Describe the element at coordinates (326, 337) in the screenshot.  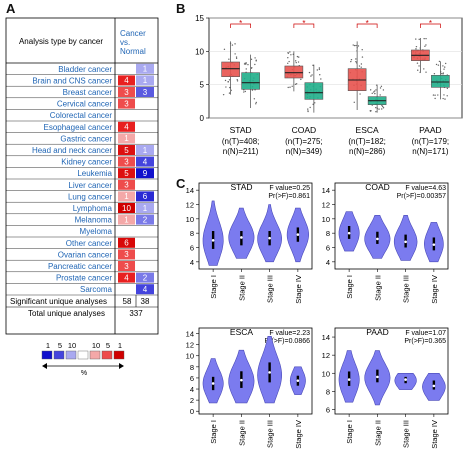
I see `y-tick-label: 14` at that location.